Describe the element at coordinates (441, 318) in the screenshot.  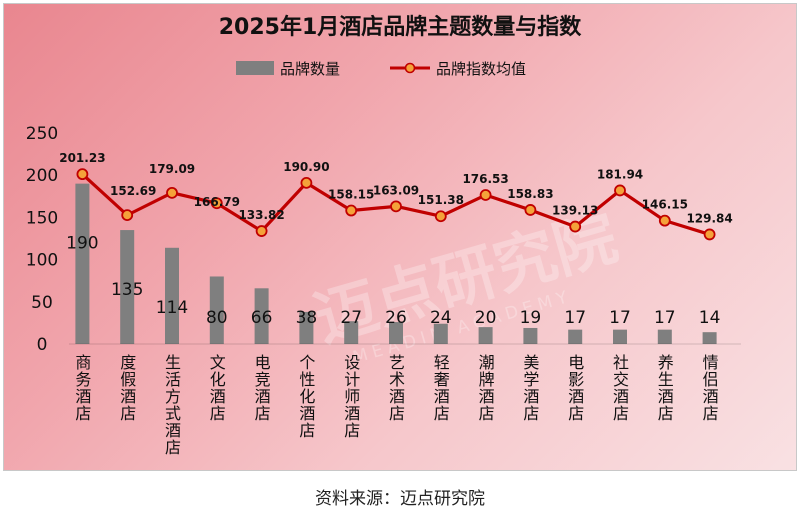
I see `bar-value-label: 24` at that location.